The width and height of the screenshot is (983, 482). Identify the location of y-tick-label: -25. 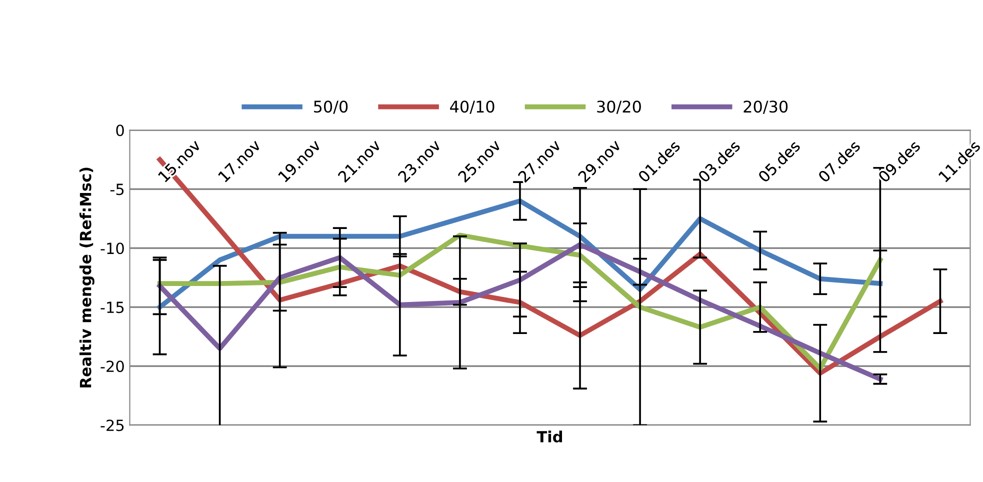
(112, 426).